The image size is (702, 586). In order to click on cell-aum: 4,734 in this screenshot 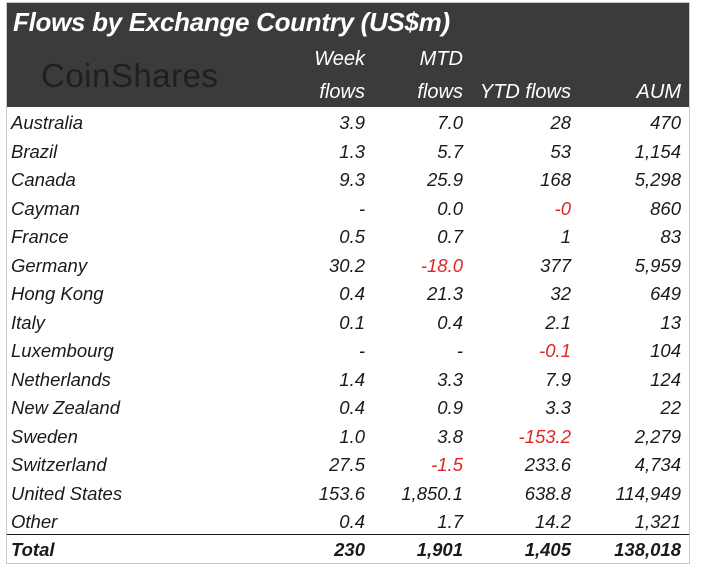, I will do `click(657, 464)`.